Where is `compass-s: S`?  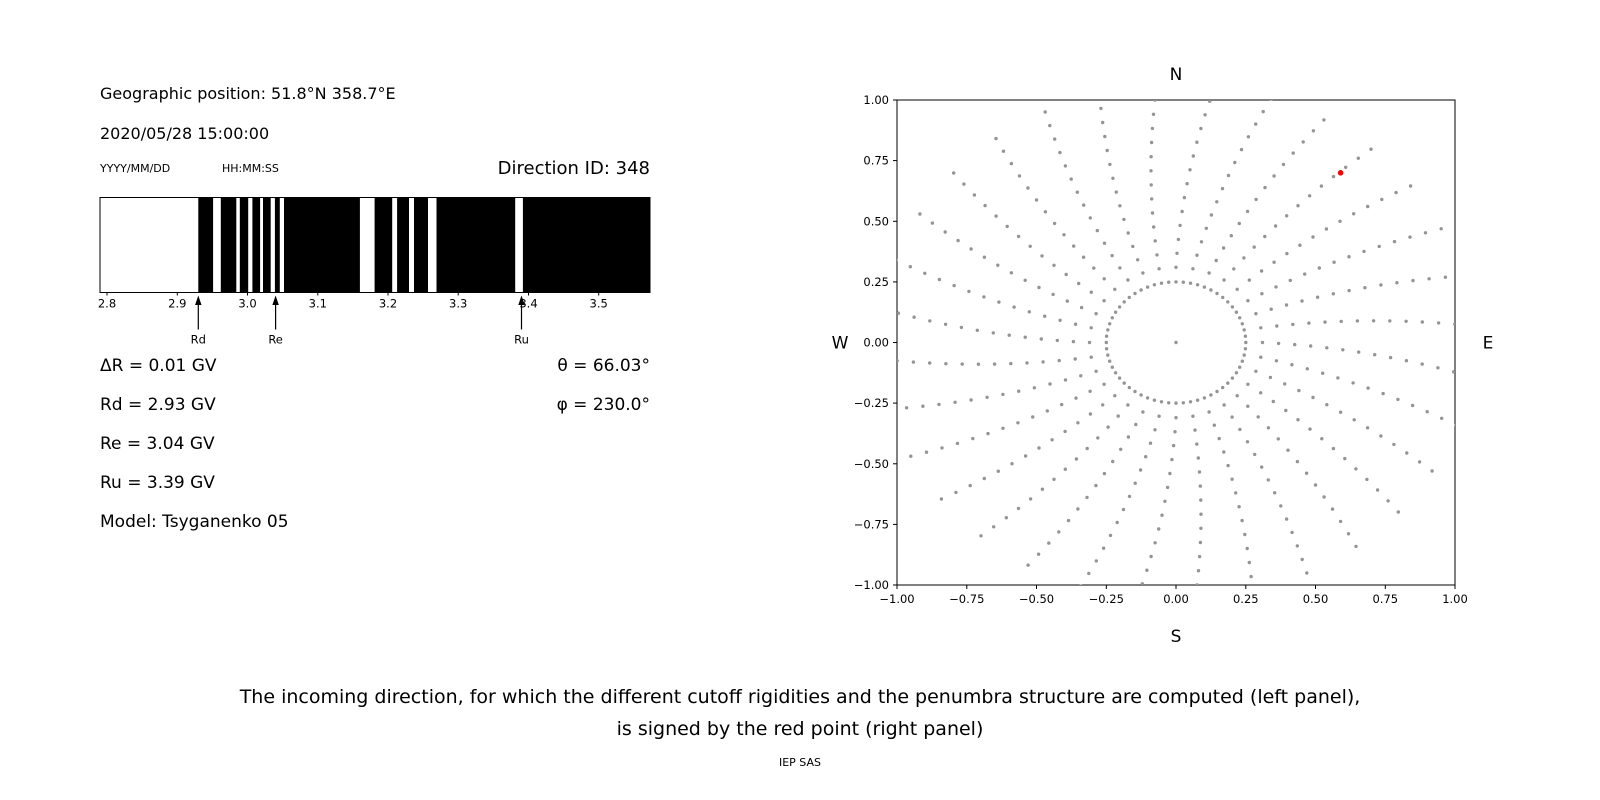 compass-s: S is located at coordinates (1176, 637).